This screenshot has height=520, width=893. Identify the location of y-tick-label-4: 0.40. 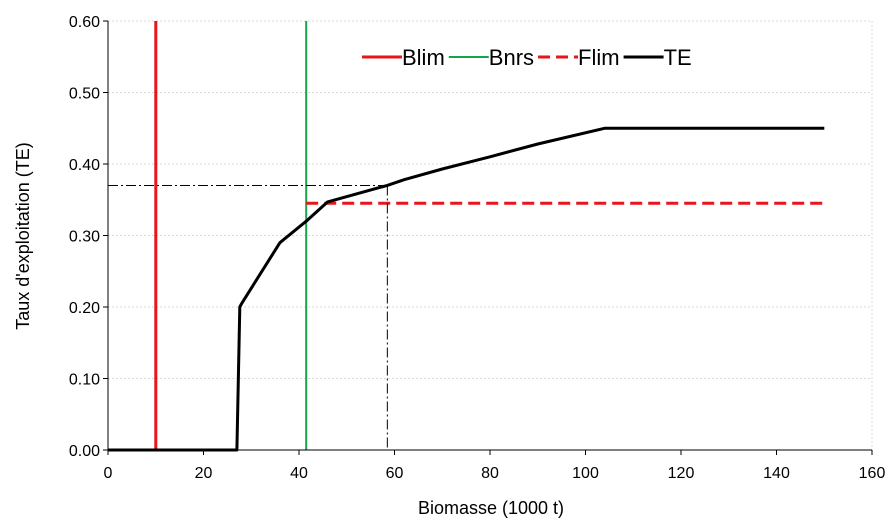
(84, 165).